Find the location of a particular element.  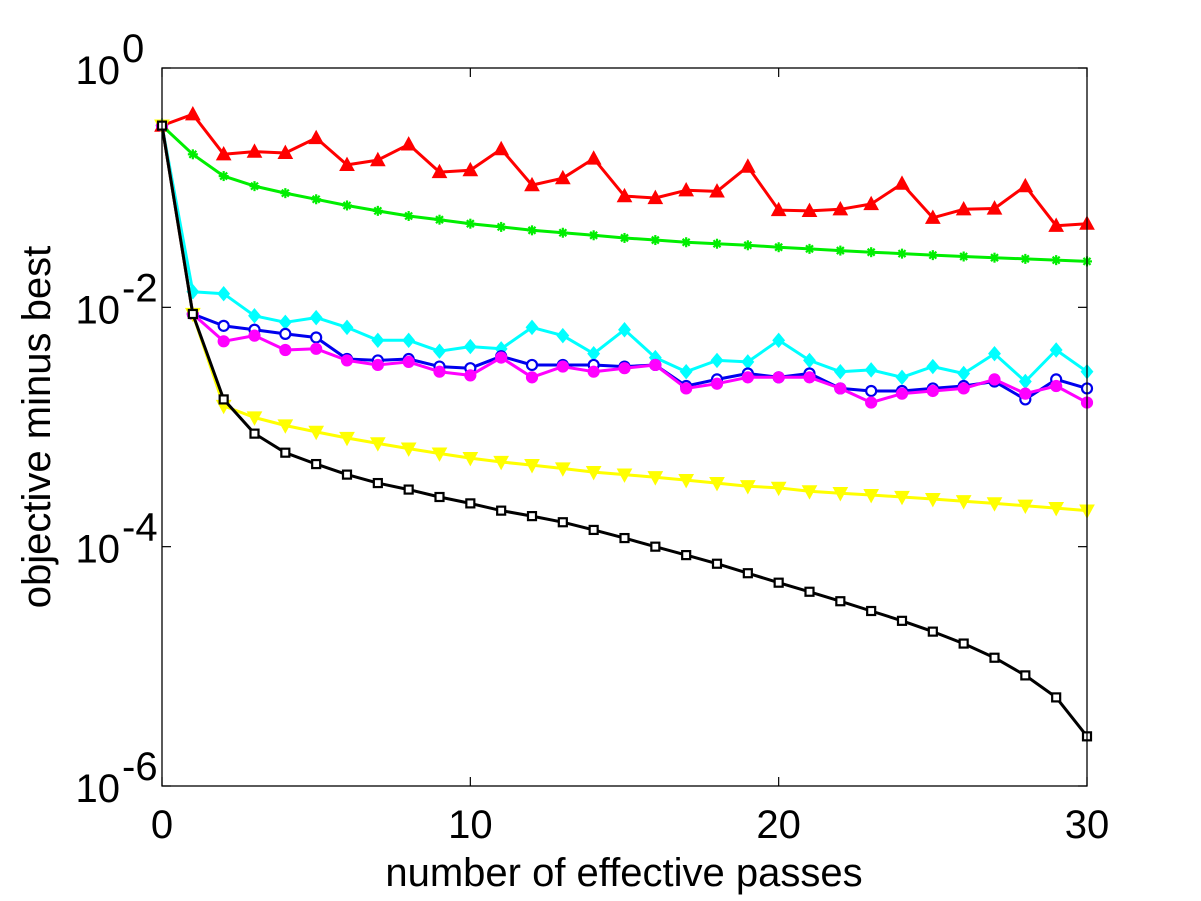

y-axis-label: objective minus best is located at coordinates (37, 427).